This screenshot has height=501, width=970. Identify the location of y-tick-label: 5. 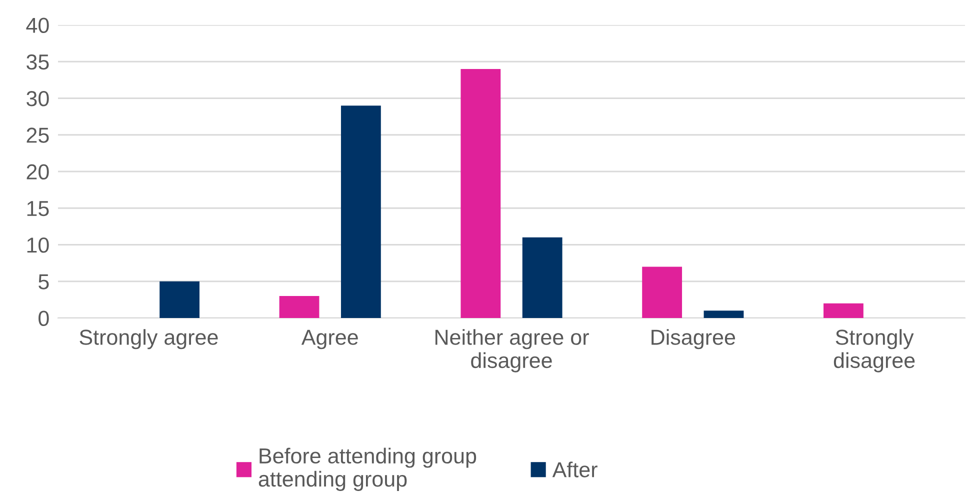
(43, 282).